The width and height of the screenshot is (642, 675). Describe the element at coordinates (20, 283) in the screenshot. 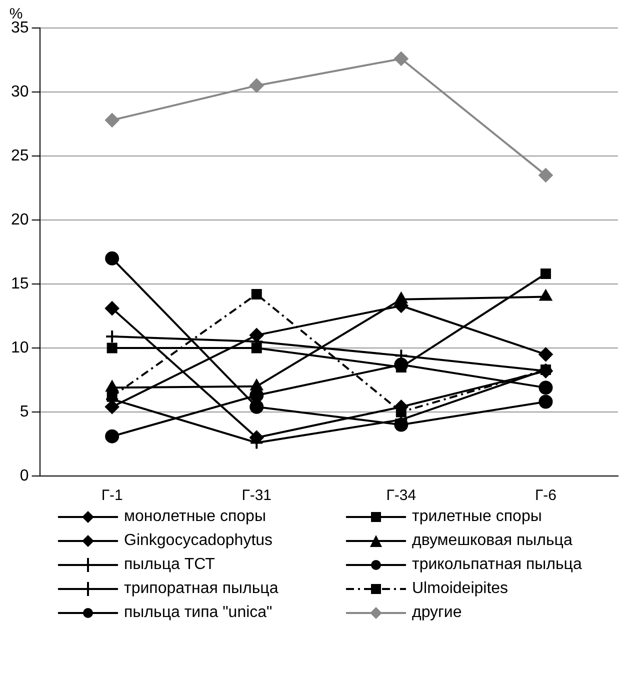

I see `y-tick-label: 15` at that location.